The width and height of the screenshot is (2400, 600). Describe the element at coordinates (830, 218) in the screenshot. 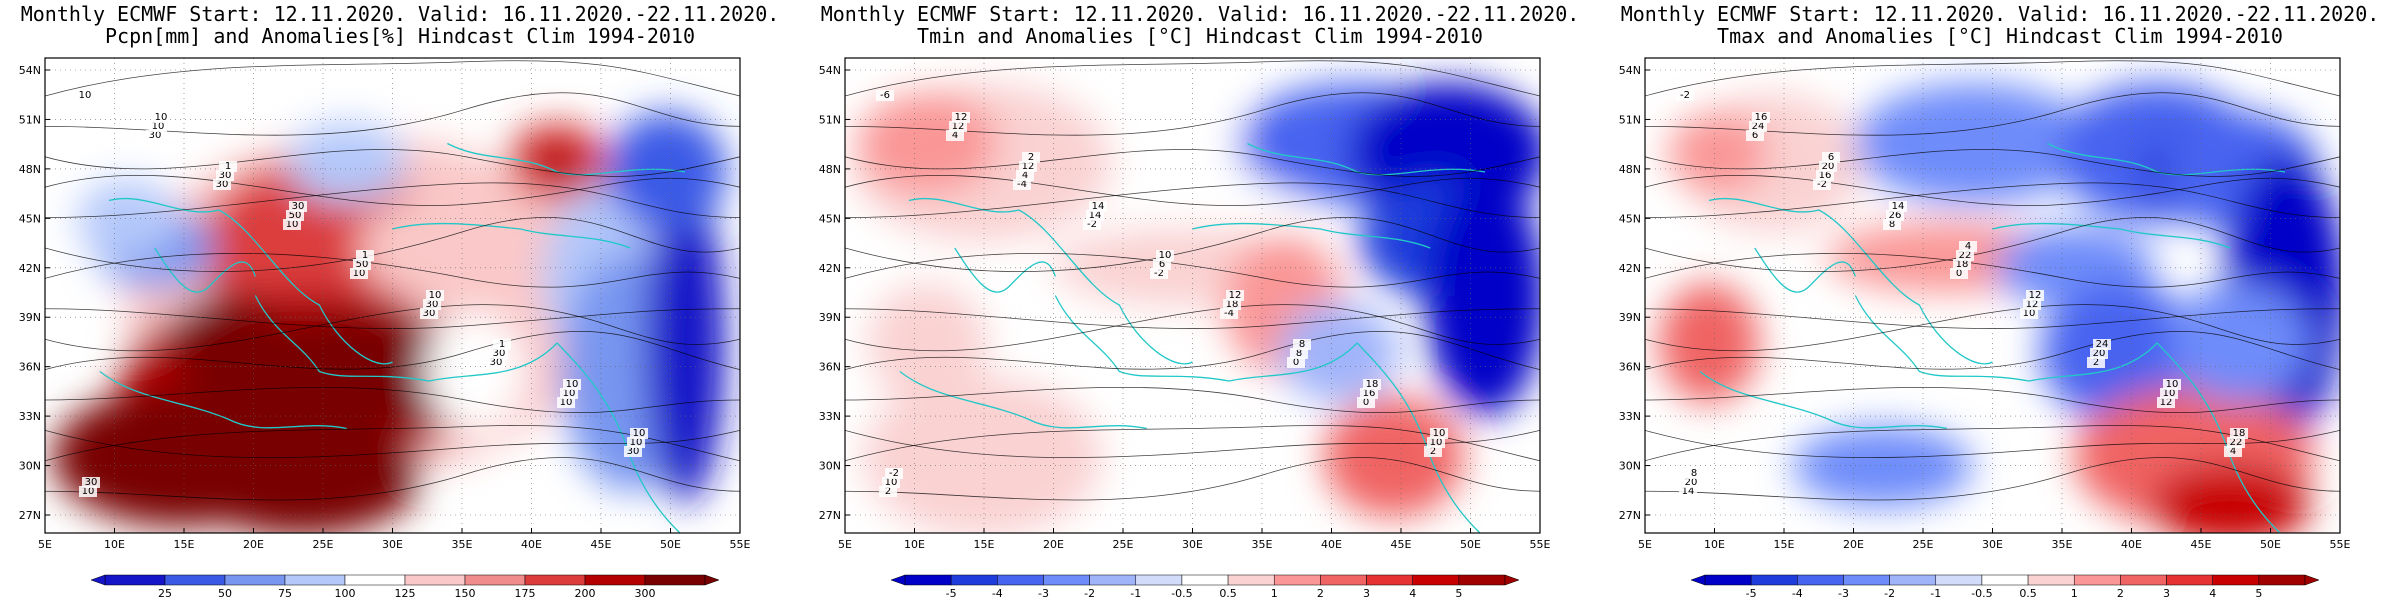

I see `lat-label: 45N` at that location.